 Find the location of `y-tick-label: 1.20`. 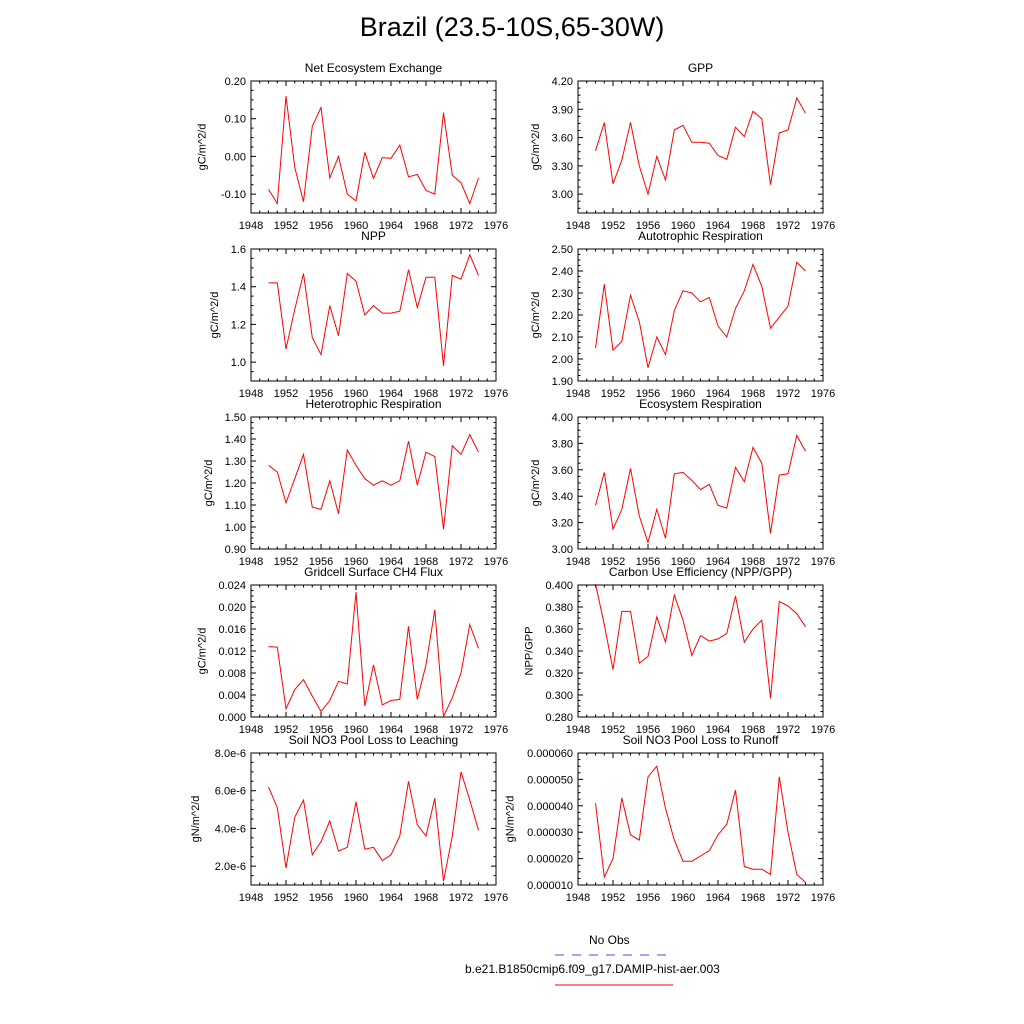

y-tick-label: 1.20 is located at coordinates (235, 484).